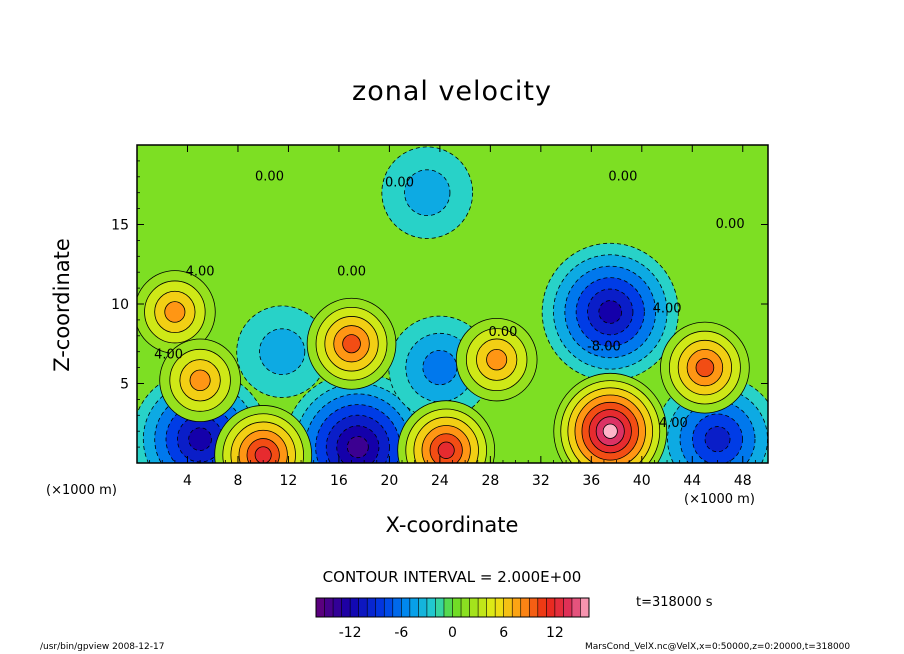 The height and width of the screenshot is (654, 904). What do you see at coordinates (339, 481) in the screenshot?
I see `x-tick-label: 16` at bounding box center [339, 481].